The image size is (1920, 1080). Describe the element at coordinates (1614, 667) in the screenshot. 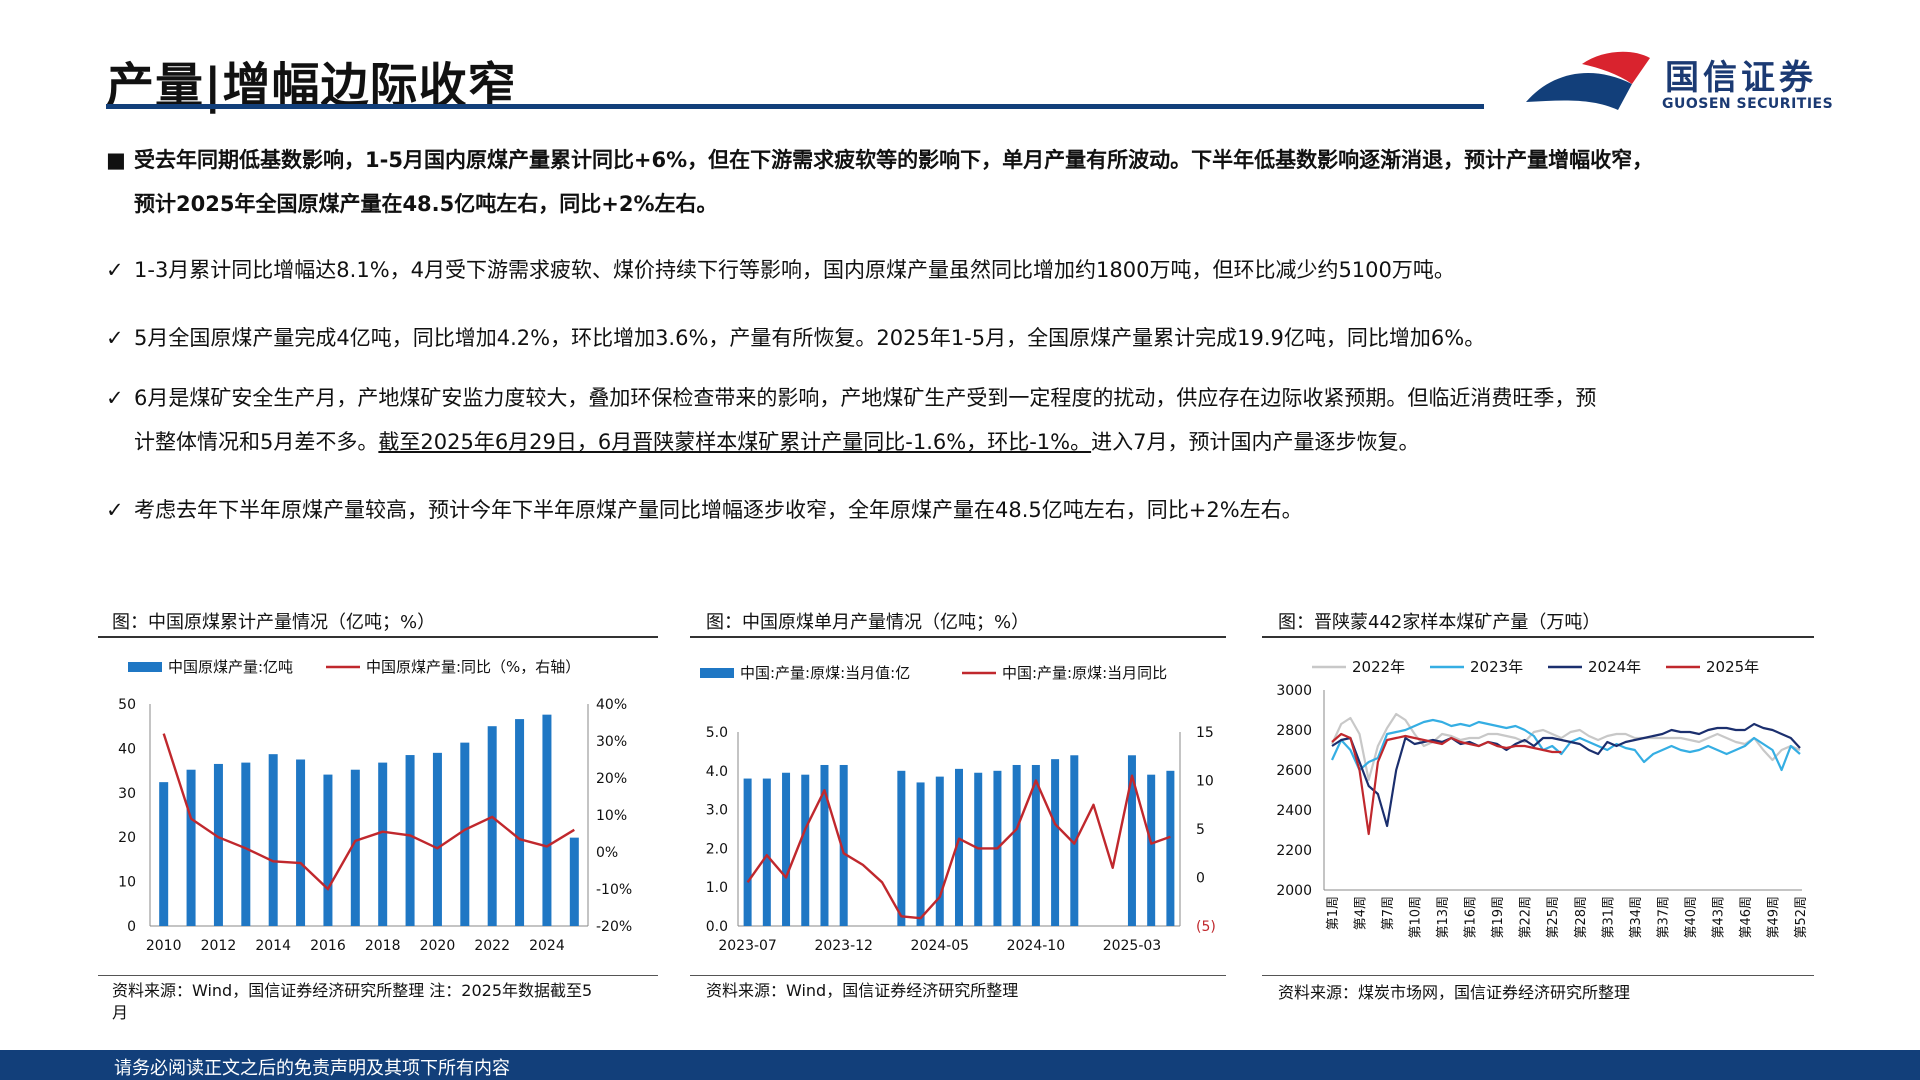

I see `legend-label: 2024年` at that location.